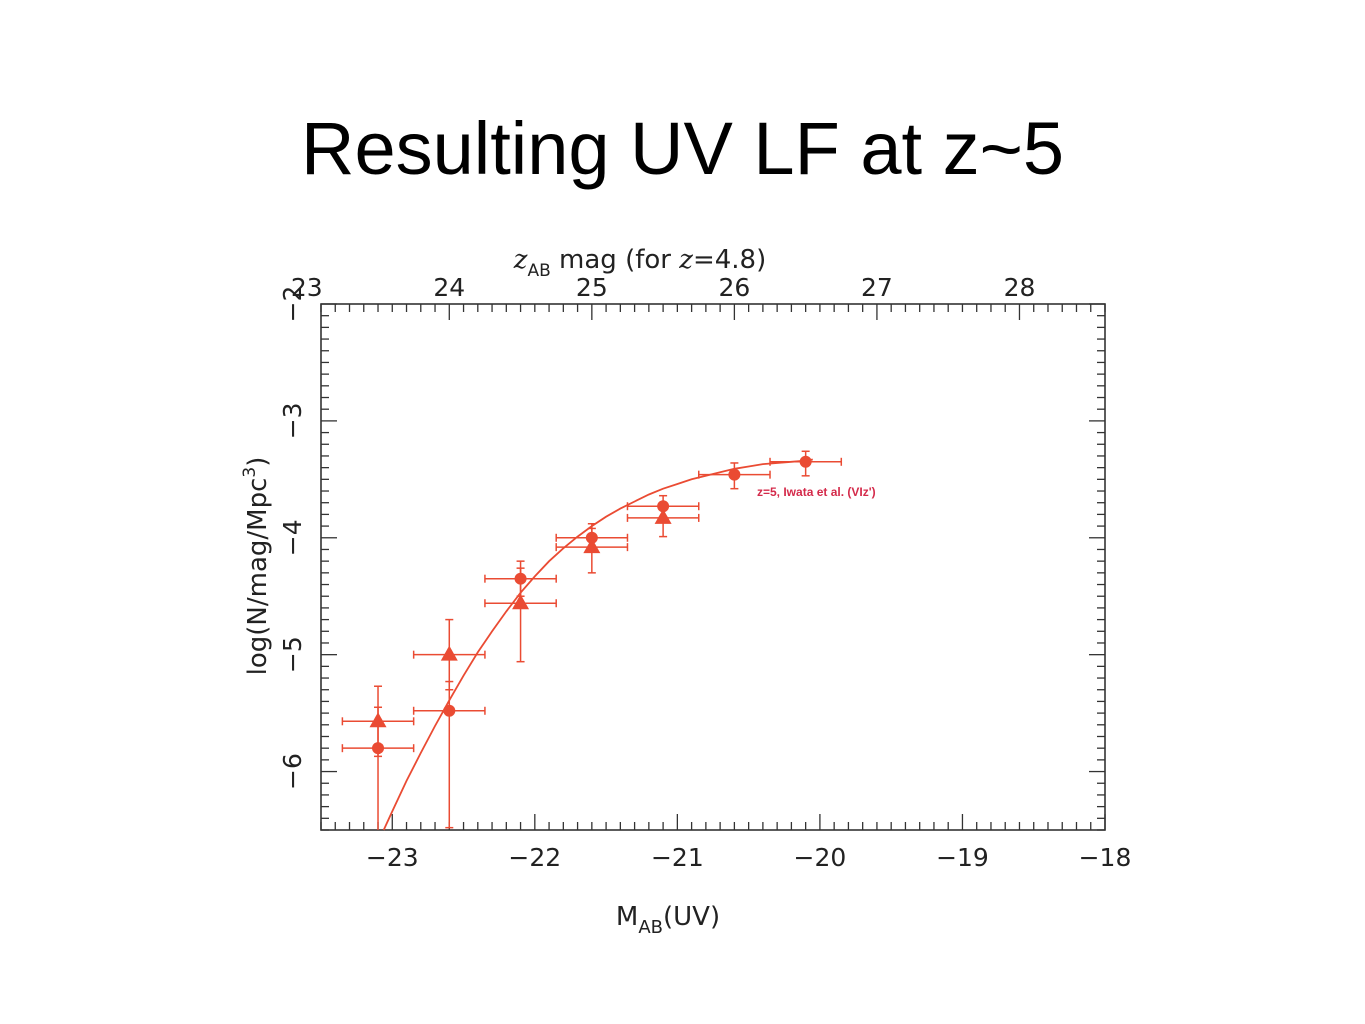 Image resolution: width=1365 pixels, height=1024 pixels. Describe the element at coordinates (820, 857) in the screenshot. I see `x-tick-label: −20` at that location.